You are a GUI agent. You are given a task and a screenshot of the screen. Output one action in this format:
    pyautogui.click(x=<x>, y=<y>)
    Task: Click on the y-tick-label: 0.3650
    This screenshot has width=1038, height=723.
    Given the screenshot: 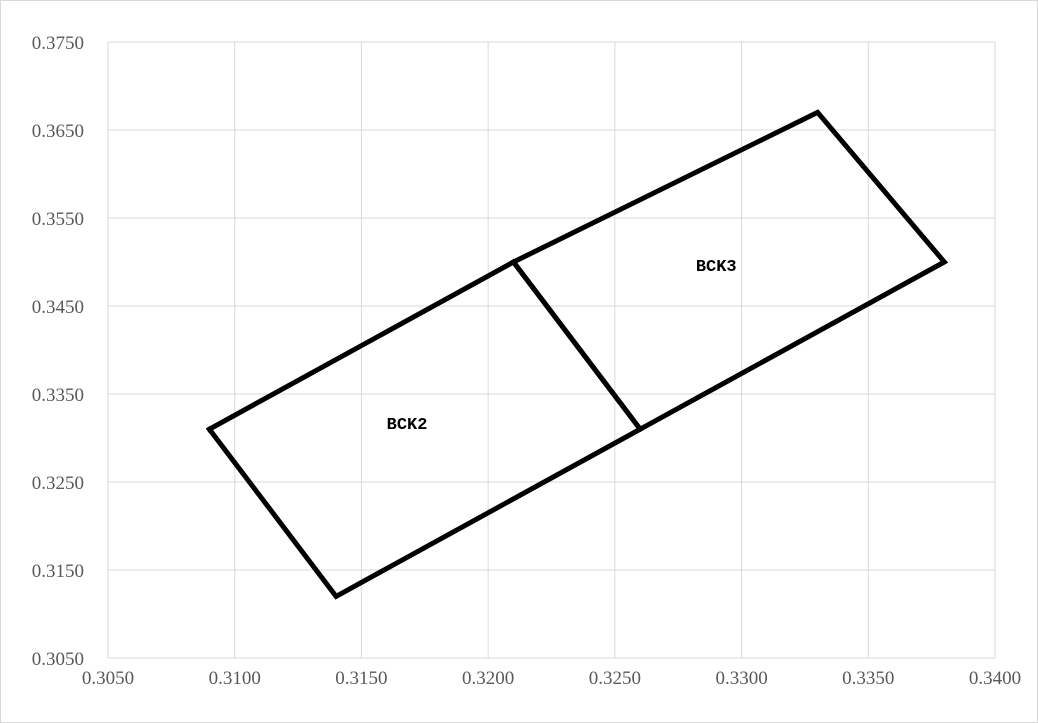 What is the action you would take?
    pyautogui.click(x=58, y=131)
    